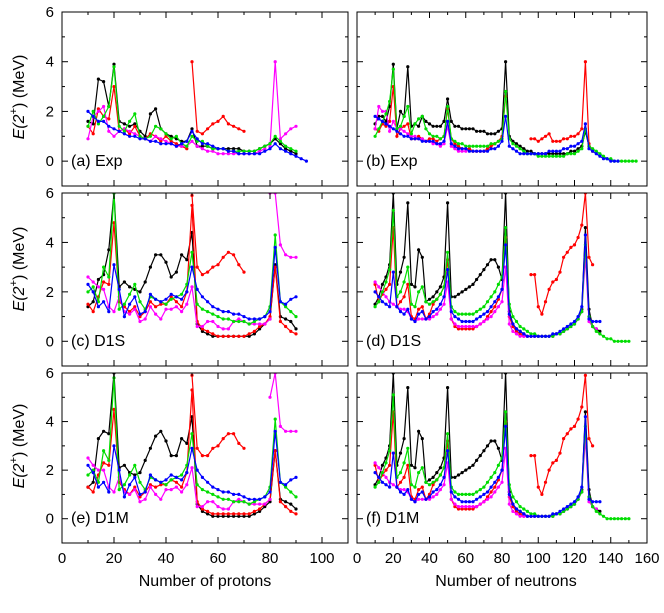 The height and width of the screenshot is (613, 664). What do you see at coordinates (166, 558) in the screenshot?
I see `x-tick-label: 40` at bounding box center [166, 558].